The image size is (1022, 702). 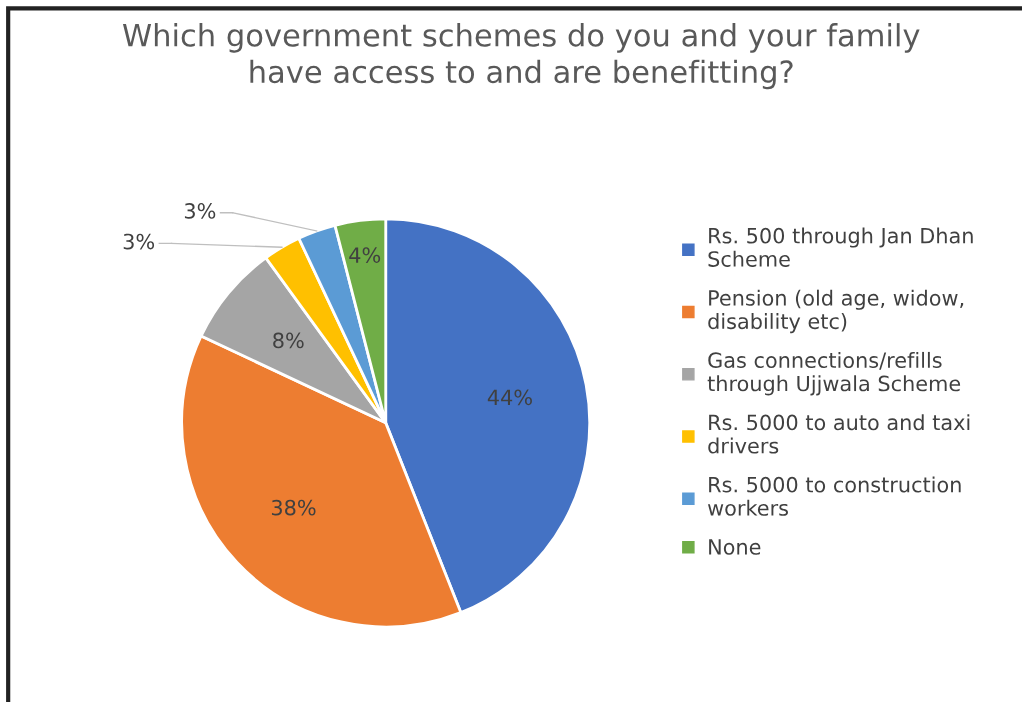 What do you see at coordinates (840, 247) in the screenshot?
I see `legend-label: Rs. 500 through Jan Dhan Scheme` at bounding box center [840, 247].